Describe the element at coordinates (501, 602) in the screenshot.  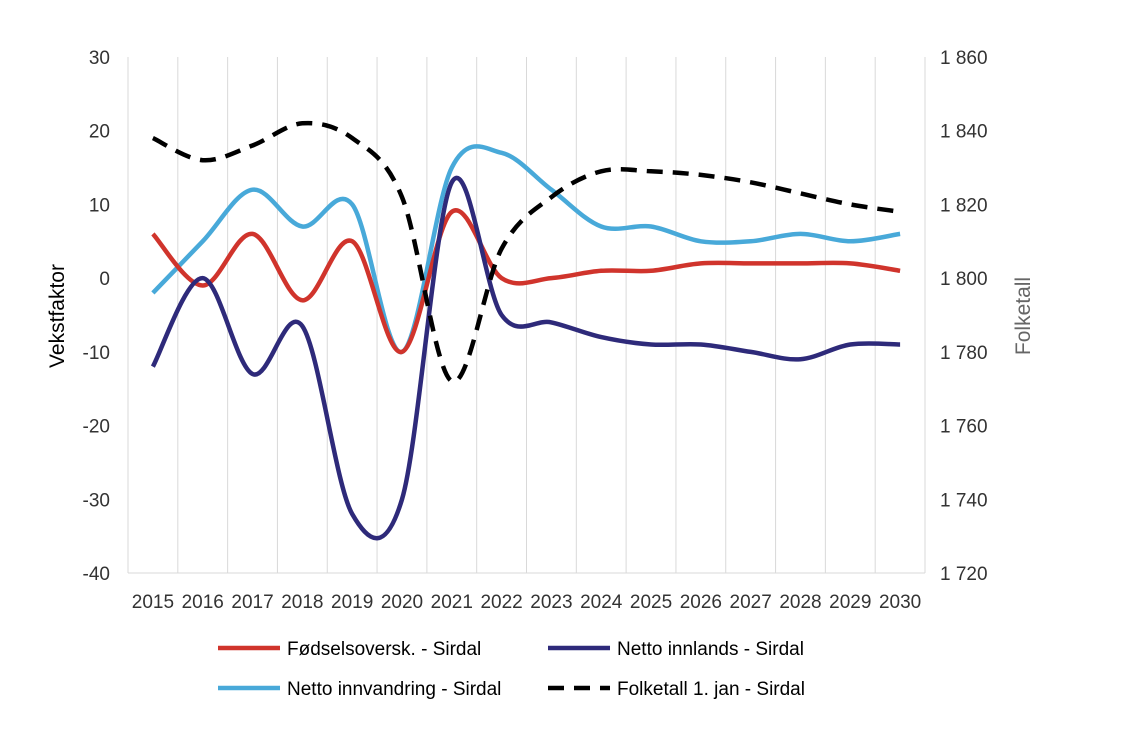
I see `x-tick: 2022` at that location.